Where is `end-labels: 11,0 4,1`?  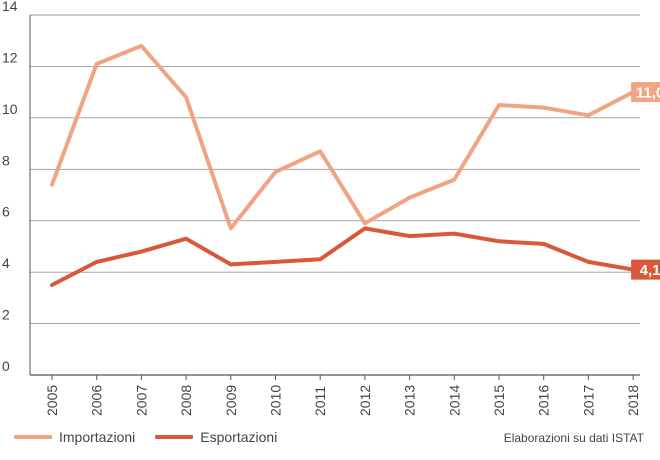
end-labels: 11,0 4,1 is located at coordinates (645, 181).